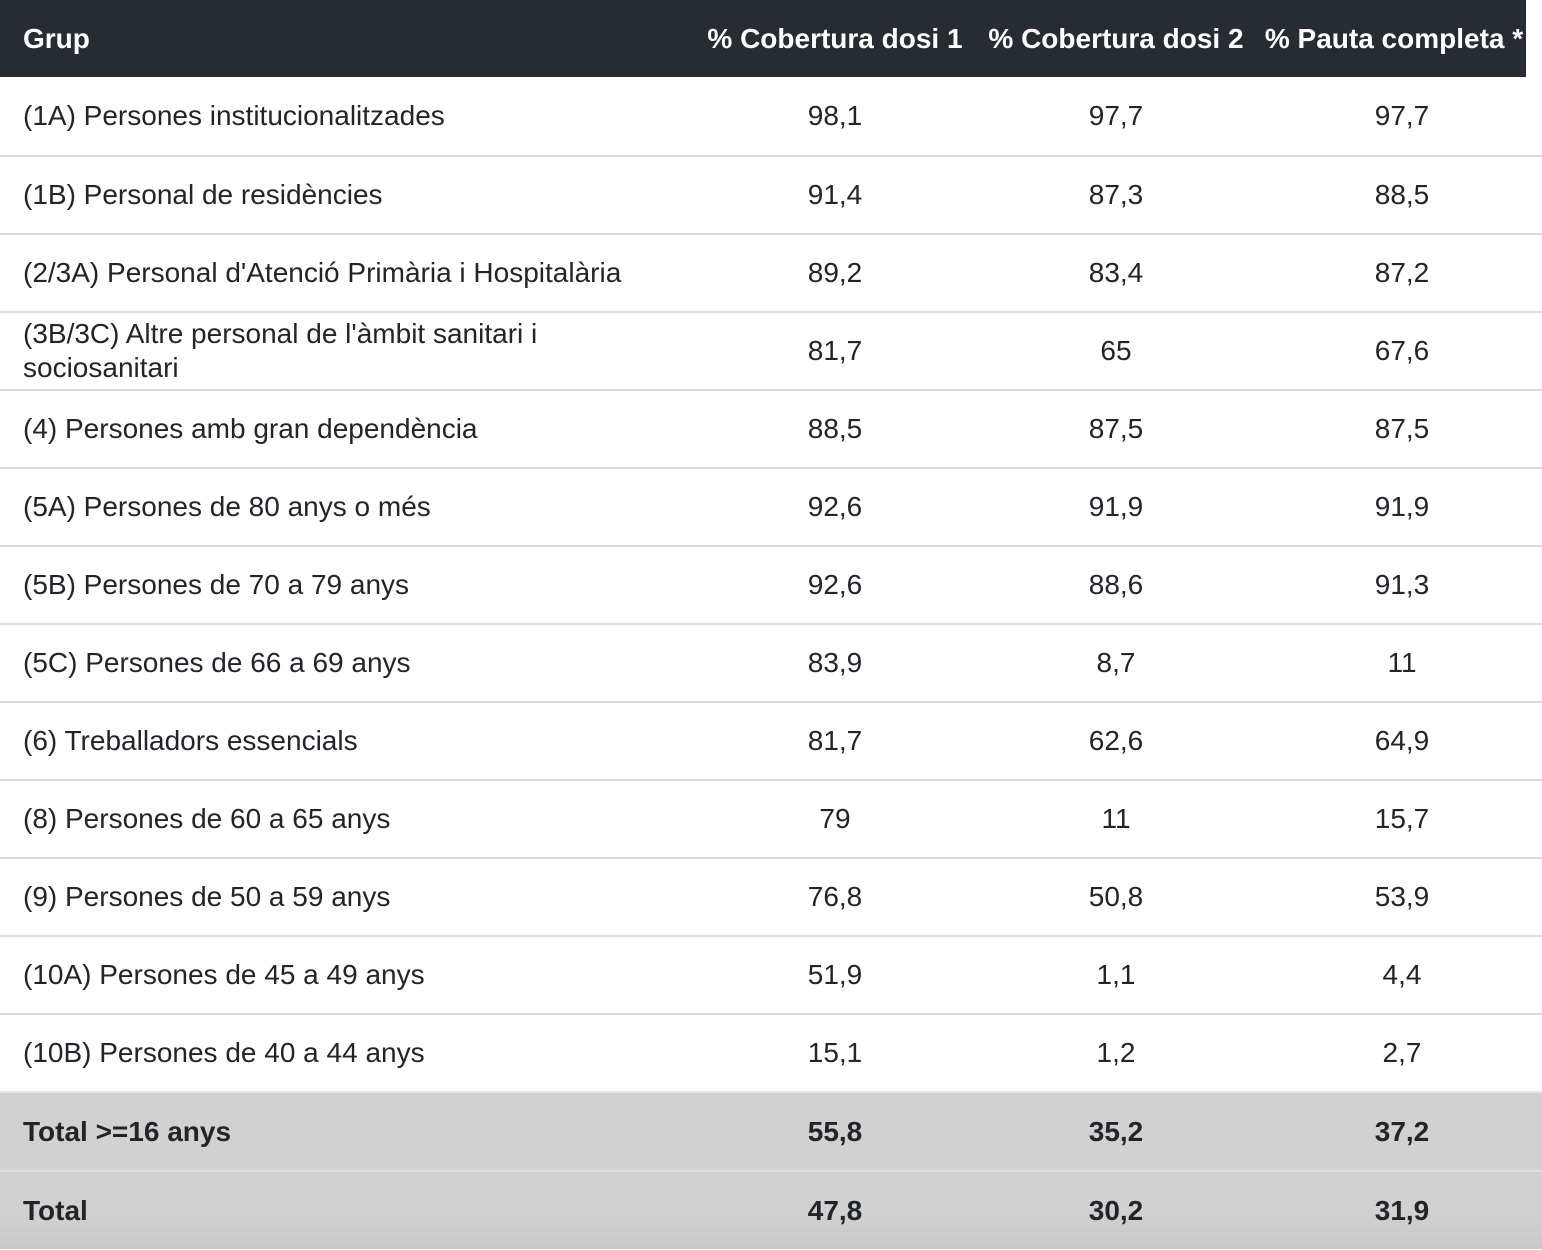 Image resolution: width=1542 pixels, height=1250 pixels. What do you see at coordinates (1116, 1131) in the screenshot?
I see `dosi2-cell: 35,2` at bounding box center [1116, 1131].